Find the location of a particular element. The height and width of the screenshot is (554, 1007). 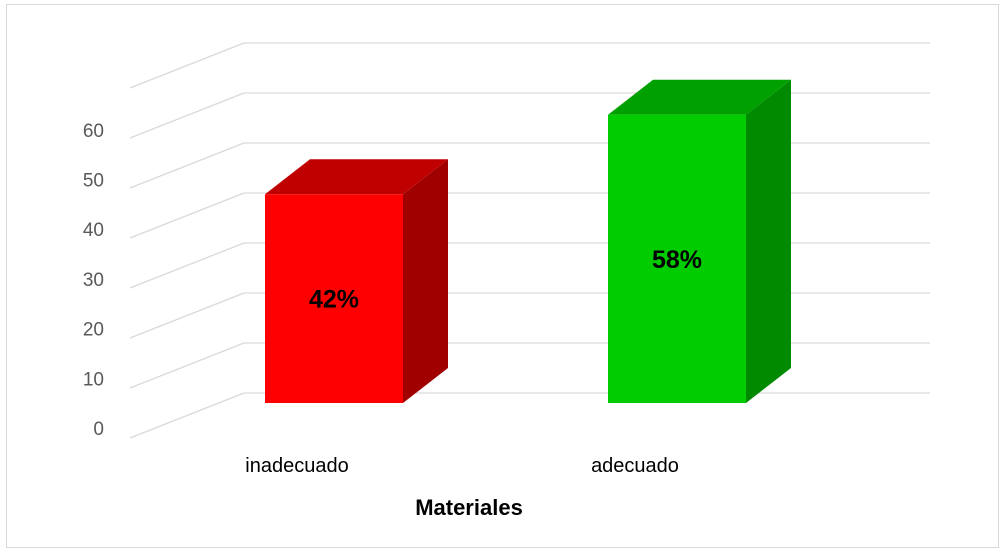

data-label: 42% is located at coordinates (334, 300).